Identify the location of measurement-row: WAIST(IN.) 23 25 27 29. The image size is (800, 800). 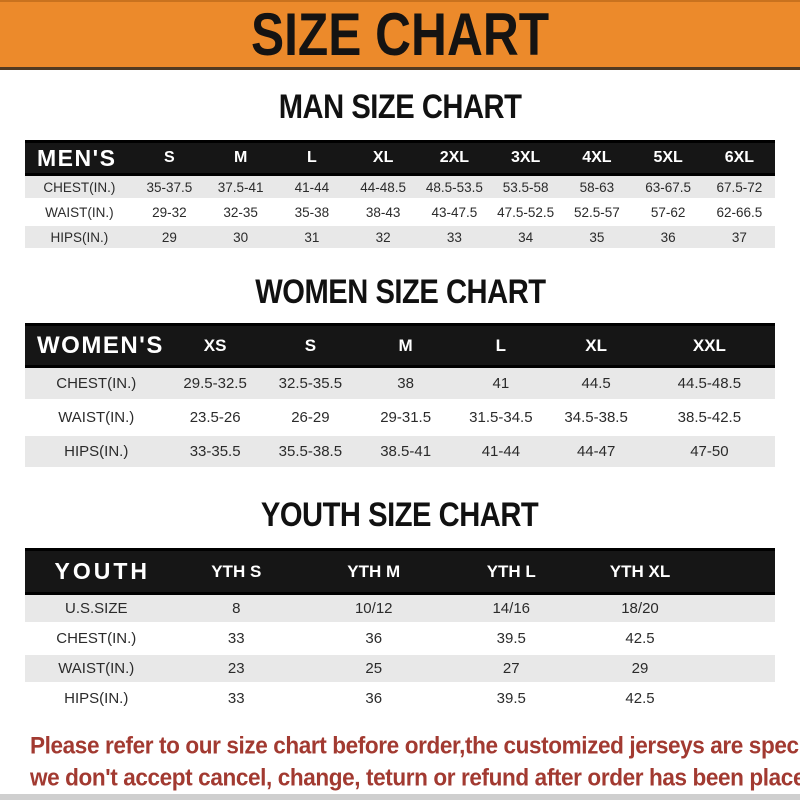
(400, 669).